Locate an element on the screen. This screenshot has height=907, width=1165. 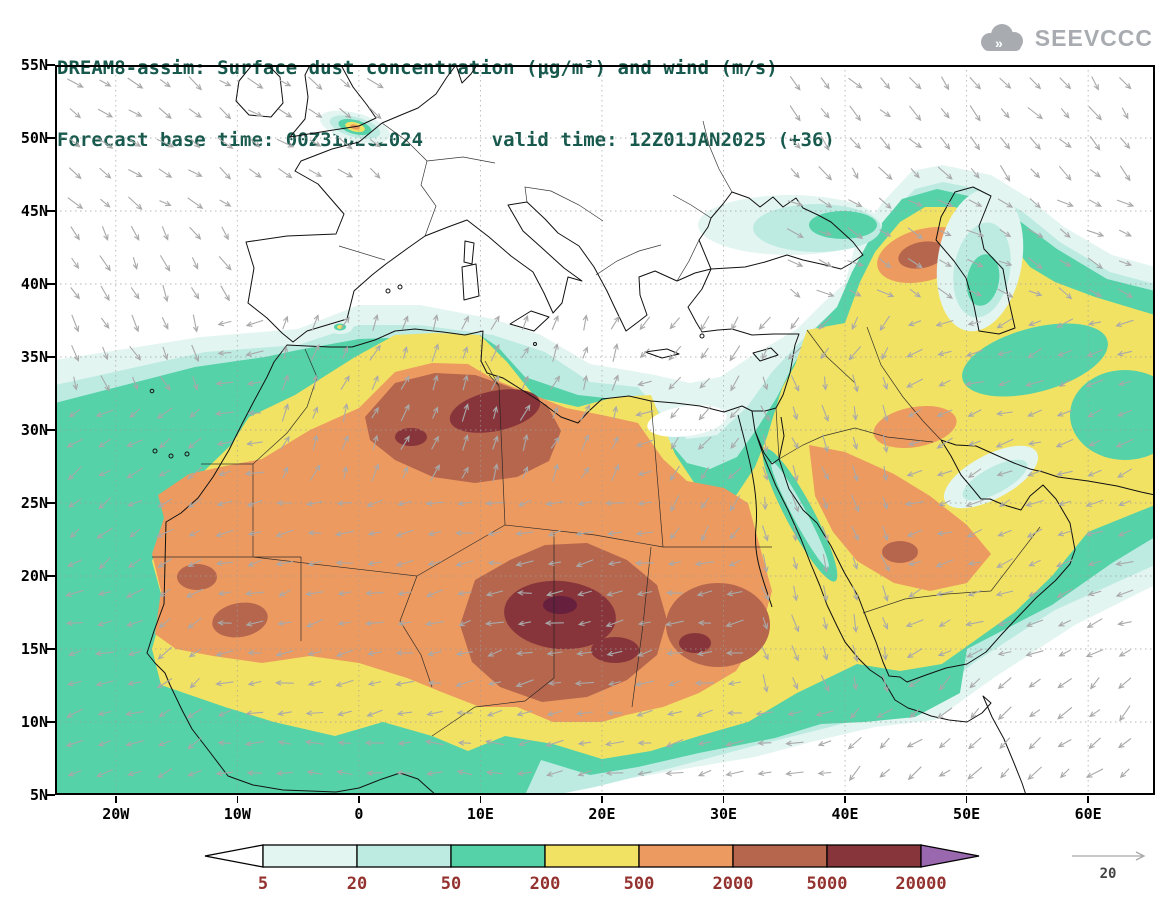
contour-2000-5000-sudan is located at coordinates (718, 625).